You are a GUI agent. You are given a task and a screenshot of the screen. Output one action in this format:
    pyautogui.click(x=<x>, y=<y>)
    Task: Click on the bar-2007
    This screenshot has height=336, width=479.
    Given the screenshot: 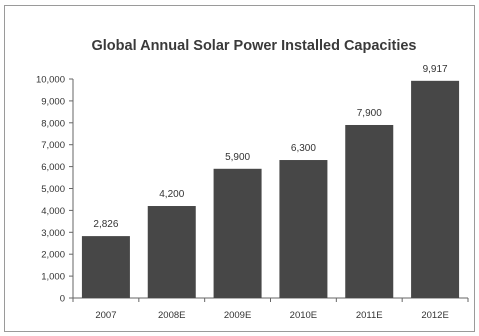 What is the action you would take?
    pyautogui.click(x=105, y=267)
    